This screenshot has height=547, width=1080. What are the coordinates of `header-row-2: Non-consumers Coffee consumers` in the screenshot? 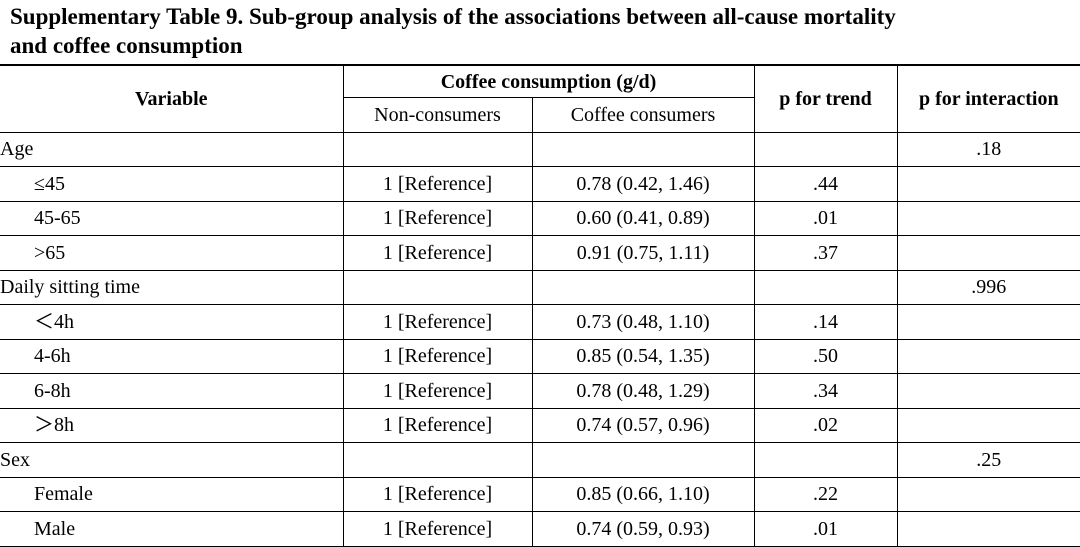 It's located at (540, 115).